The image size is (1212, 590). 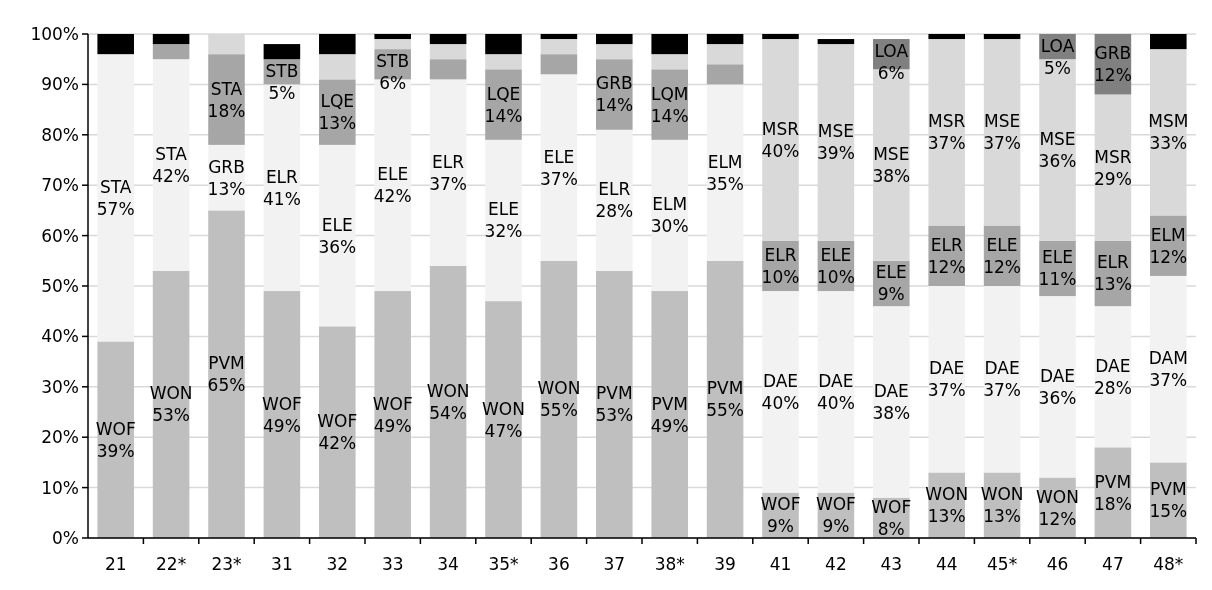 I want to click on y-tick-label: 30%, so click(x=60, y=386).